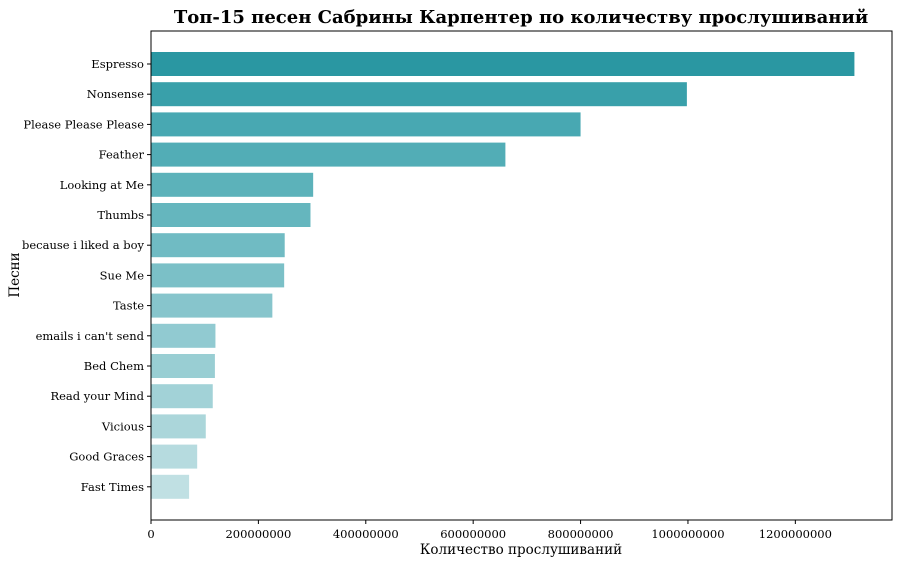 Image resolution: width=900 pixels, height=565 pixels. Describe the element at coordinates (122, 275) in the screenshot. I see `y-tick-label: Sue Me` at that location.